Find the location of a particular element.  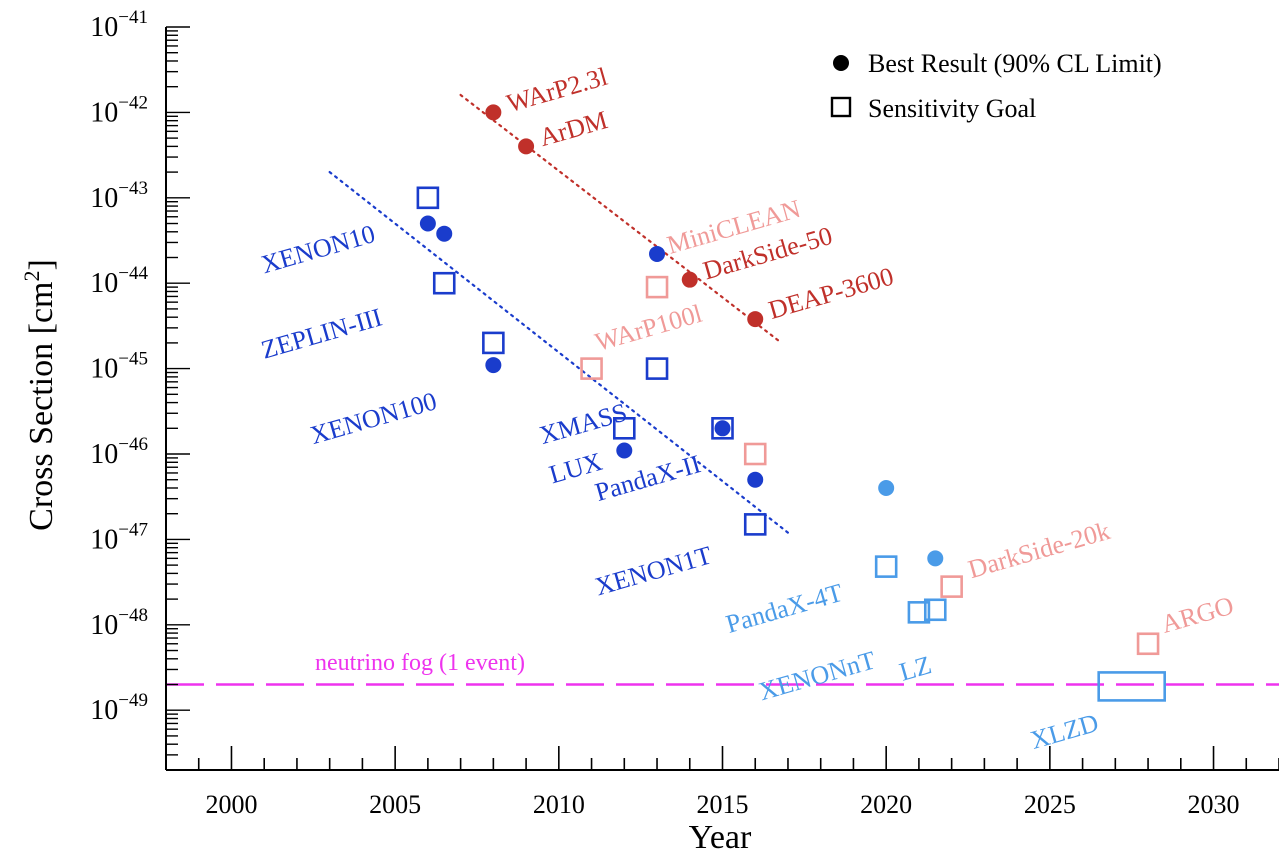

legend-circle-marker is located at coordinates (841, 63).